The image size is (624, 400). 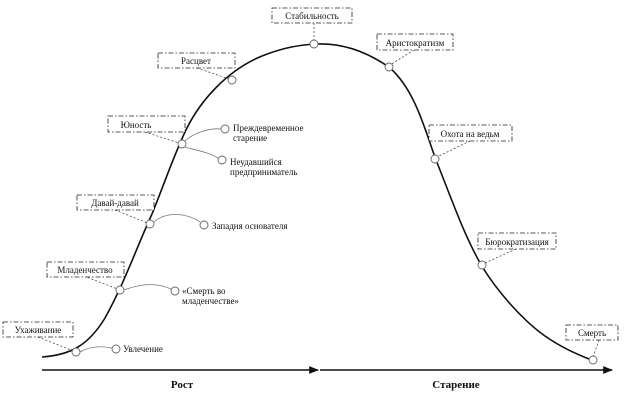 I want to click on failure-premature-aging-branch, so click(x=203, y=135).